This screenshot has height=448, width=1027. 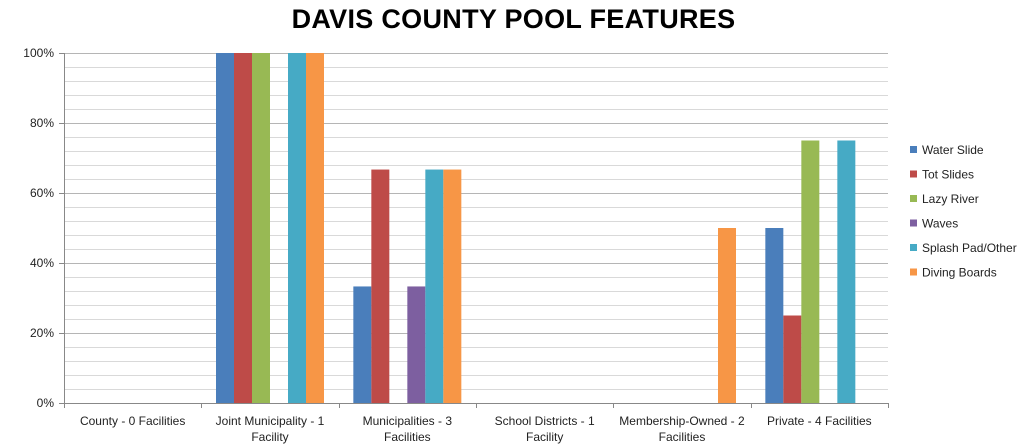 What do you see at coordinates (940, 224) in the screenshot?
I see `legend-label: Waves` at bounding box center [940, 224].